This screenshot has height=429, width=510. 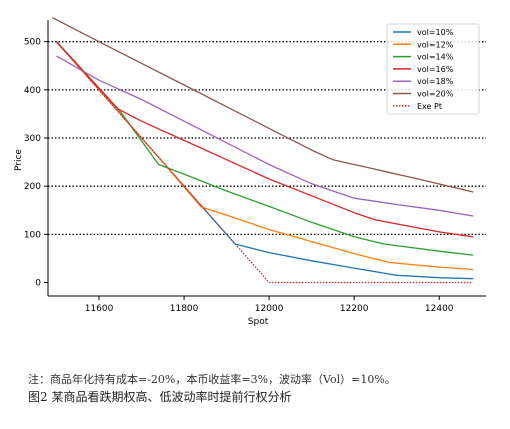 What do you see at coordinates (36, 163) in the screenshot?
I see `y-ticks: 0 100 200 300 400 500` at bounding box center [36, 163].